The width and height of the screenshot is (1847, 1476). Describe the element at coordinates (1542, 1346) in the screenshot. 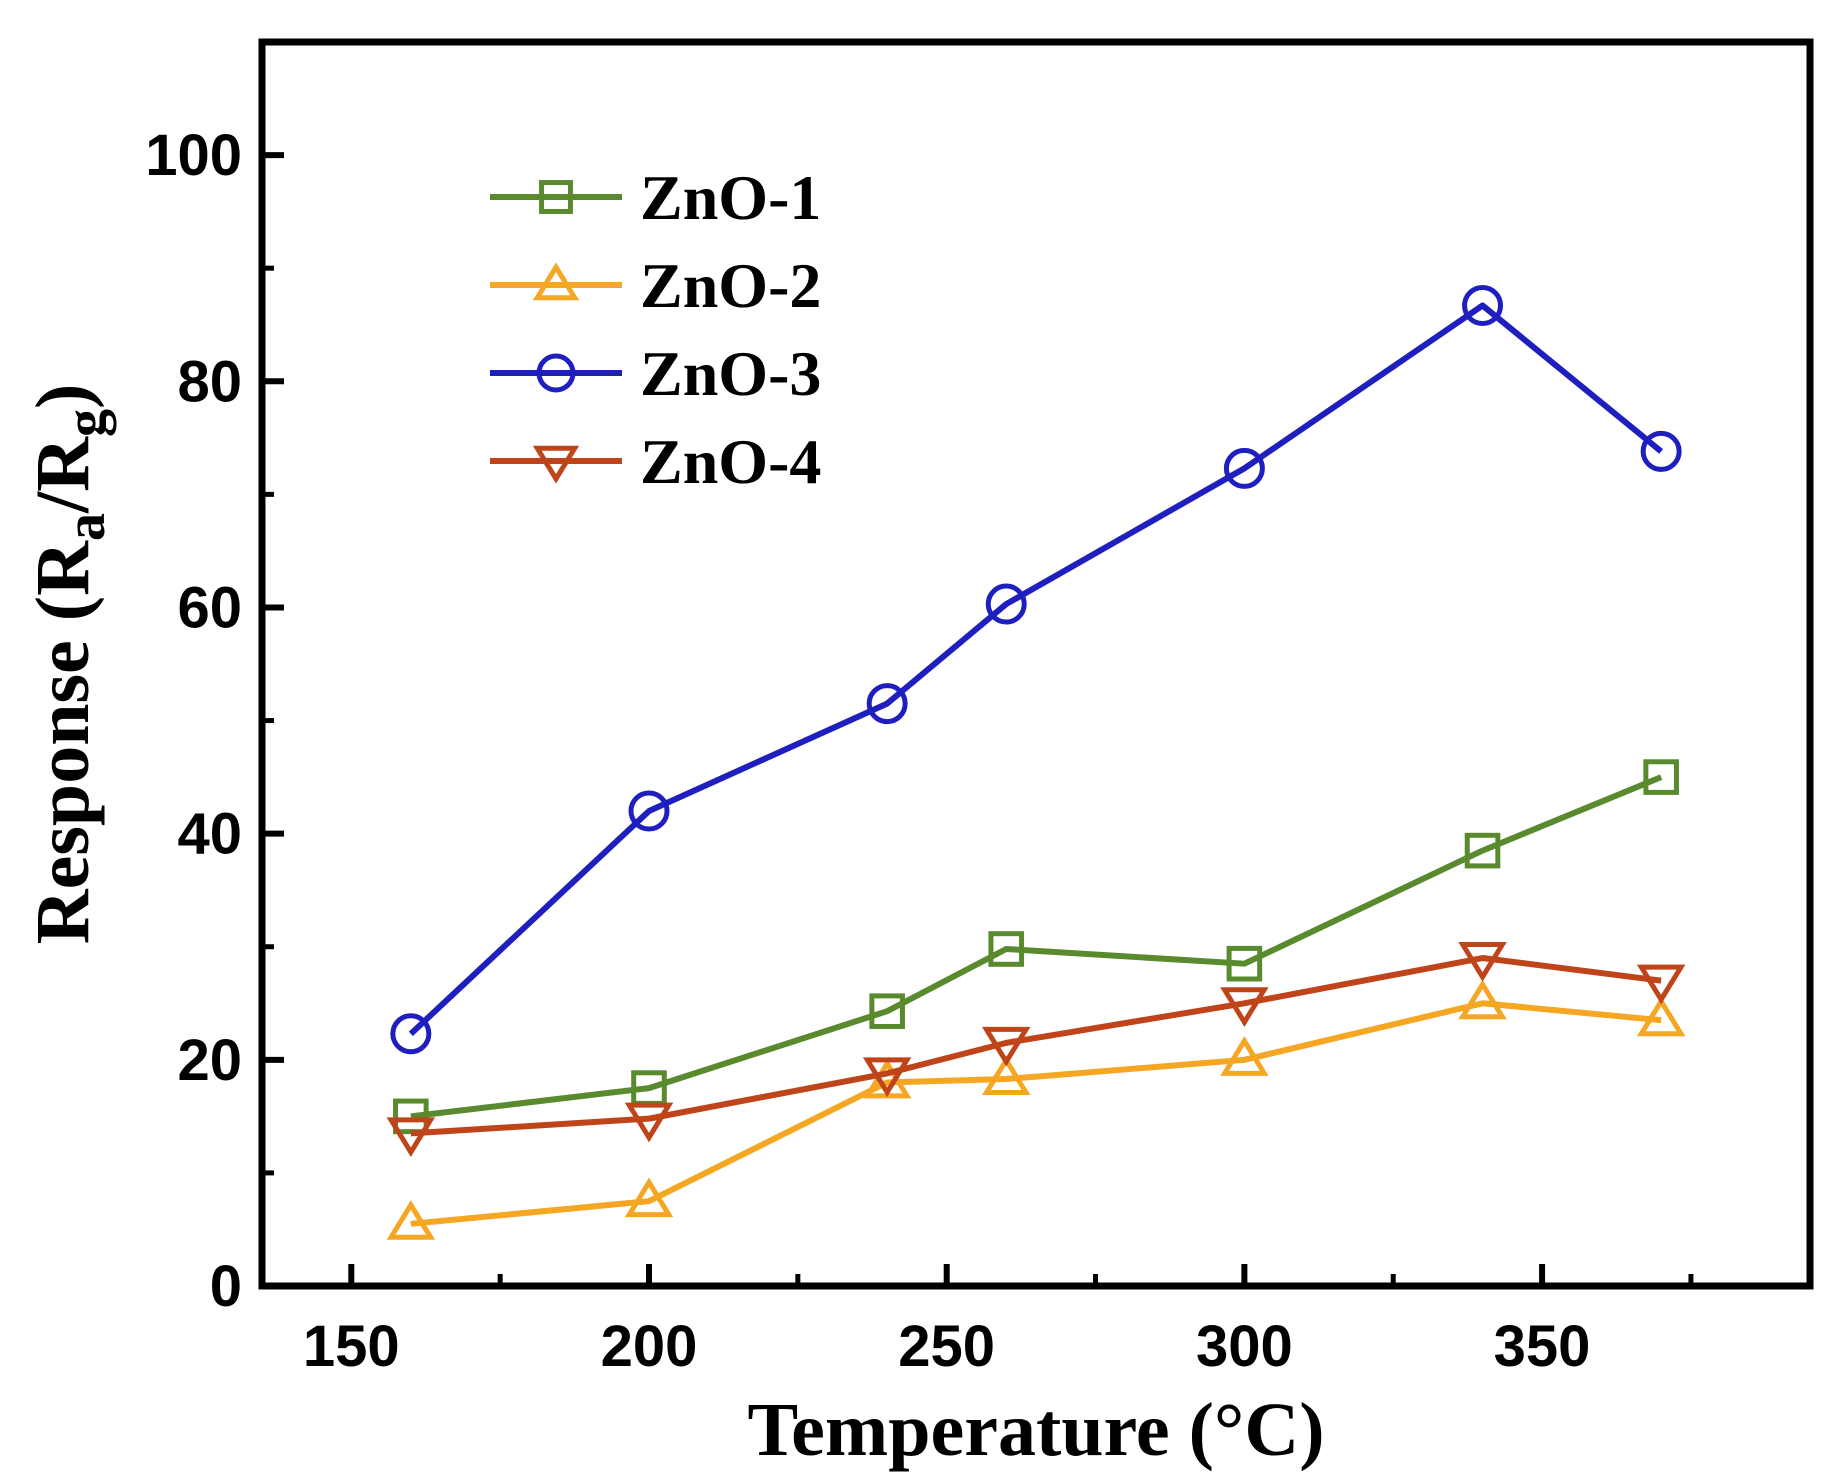

I see `x-tick-label: 350` at that location.